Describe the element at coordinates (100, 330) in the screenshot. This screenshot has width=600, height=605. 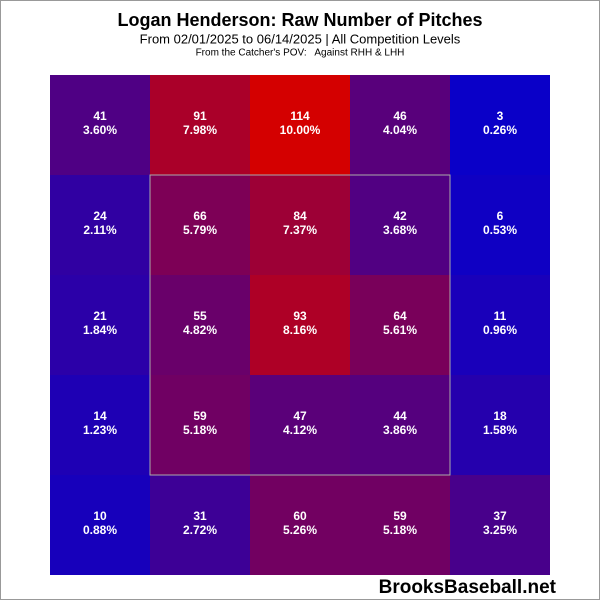
I see `cell-percent: 1.84%` at that location.